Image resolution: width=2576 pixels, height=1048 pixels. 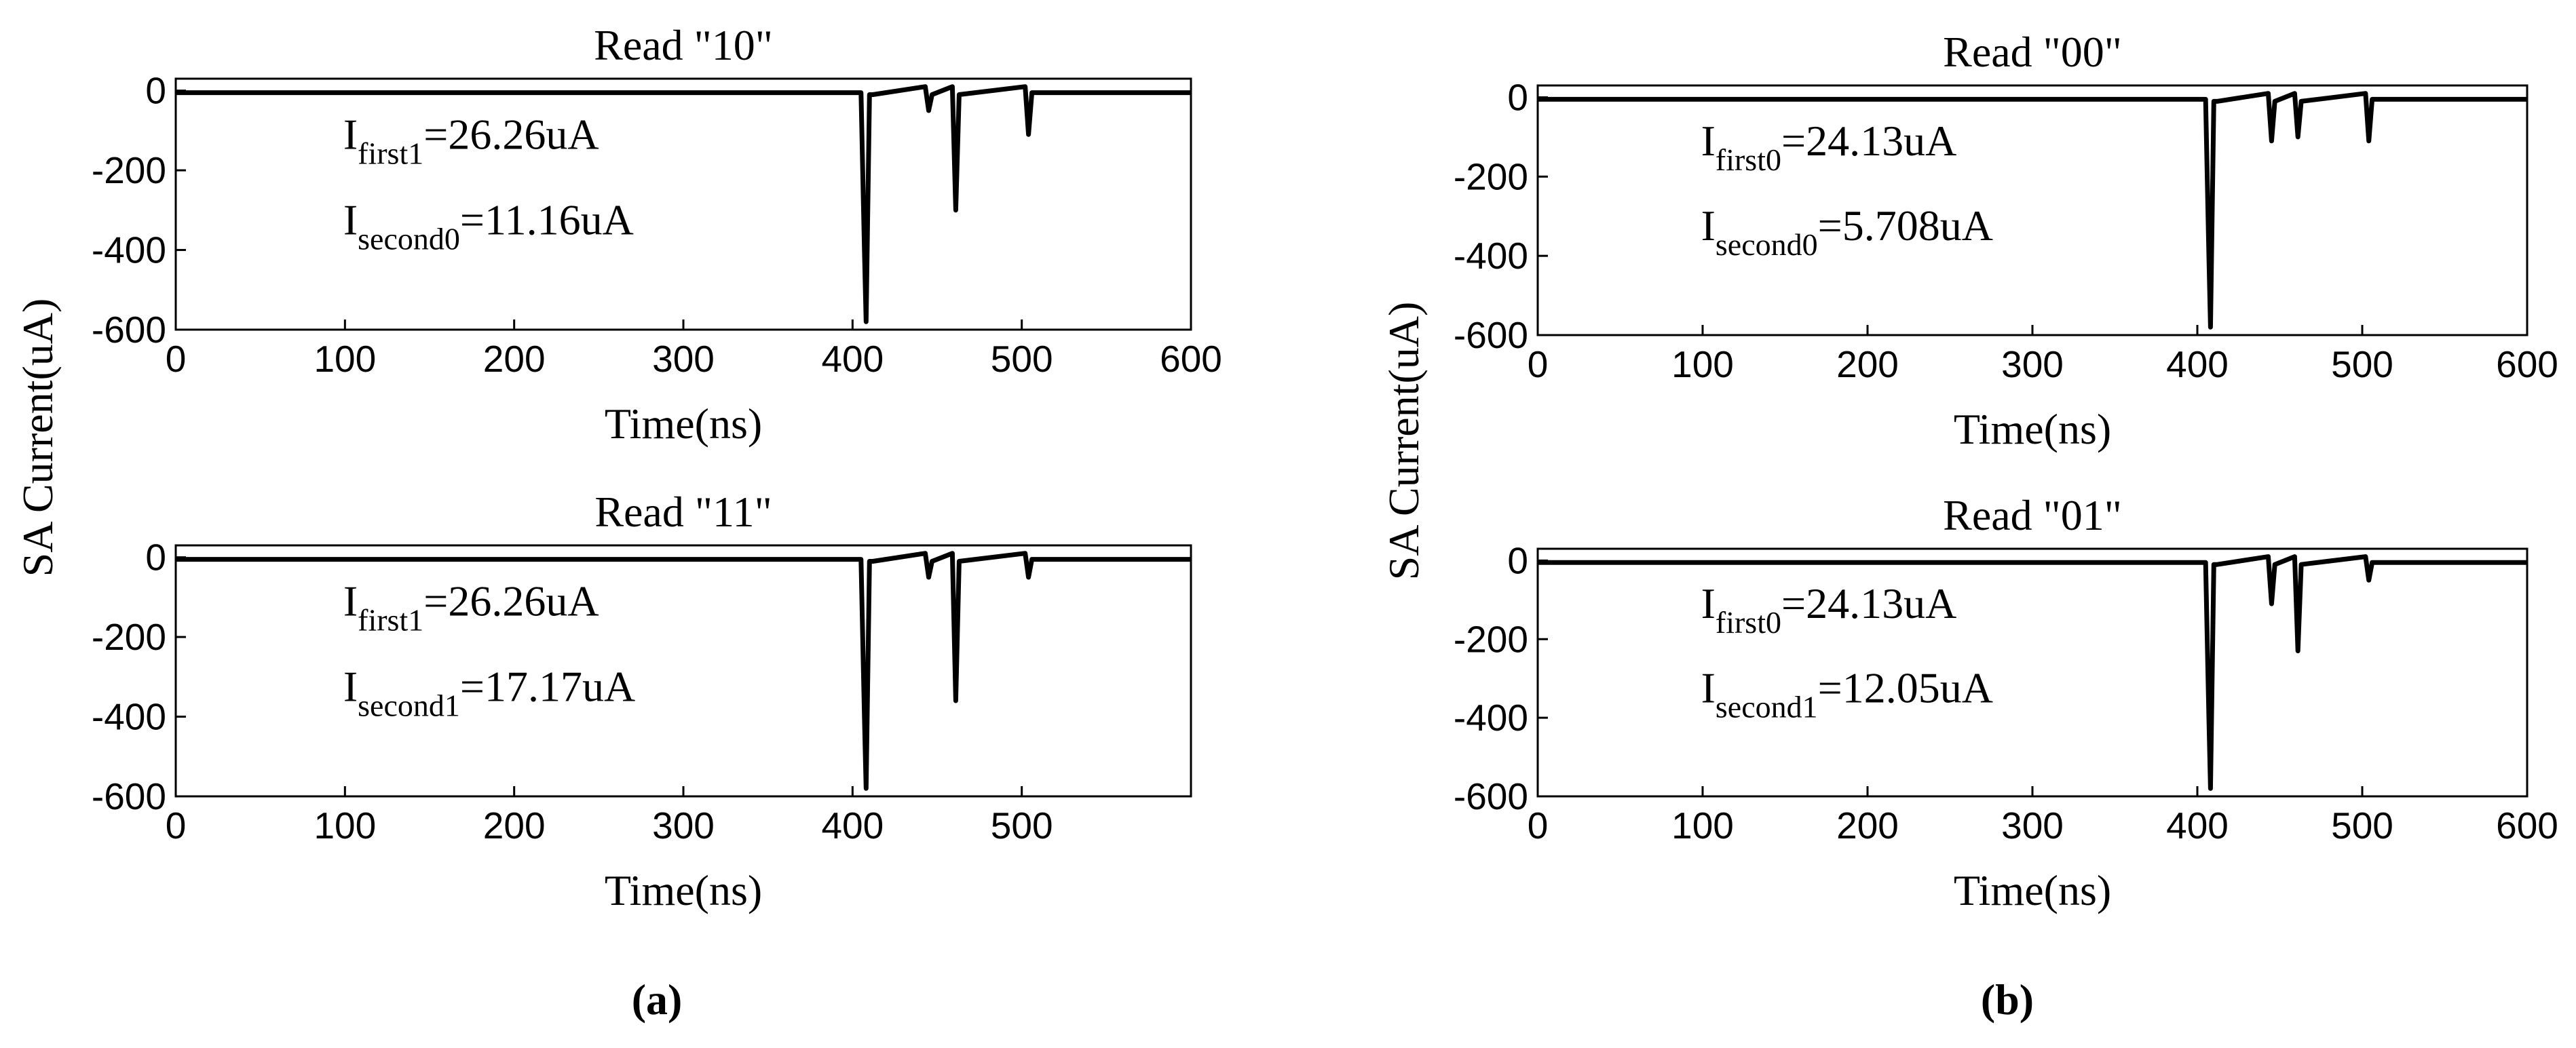 I want to click on chart-title: Read "01", so click(x=2033, y=515).